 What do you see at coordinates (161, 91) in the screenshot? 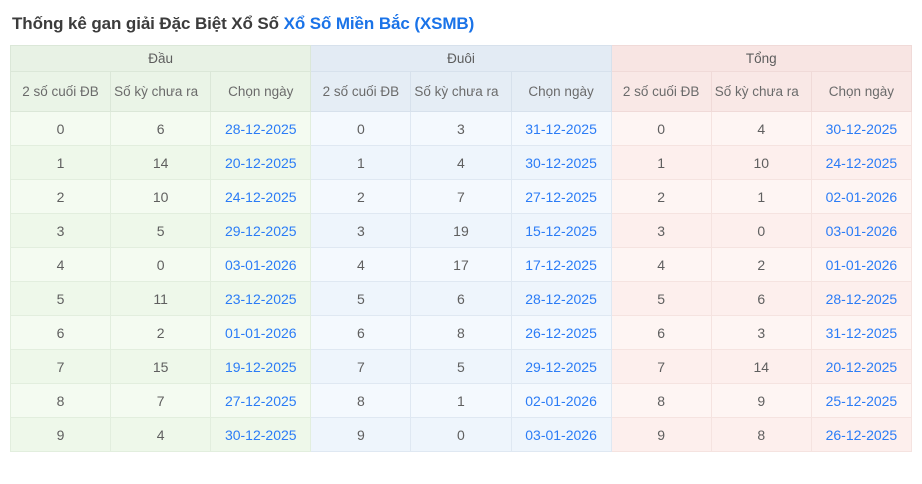
I see `subheader-dau-count: Số kỳ chưa ra` at bounding box center [161, 91].